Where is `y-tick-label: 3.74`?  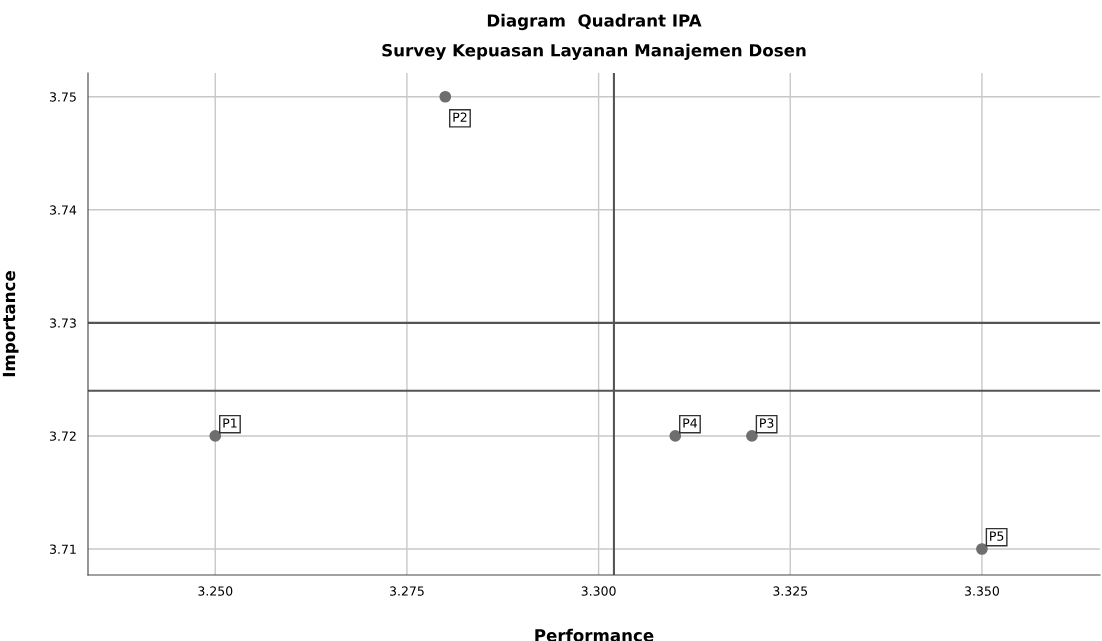 y-tick-label: 3.74 is located at coordinates (63, 210).